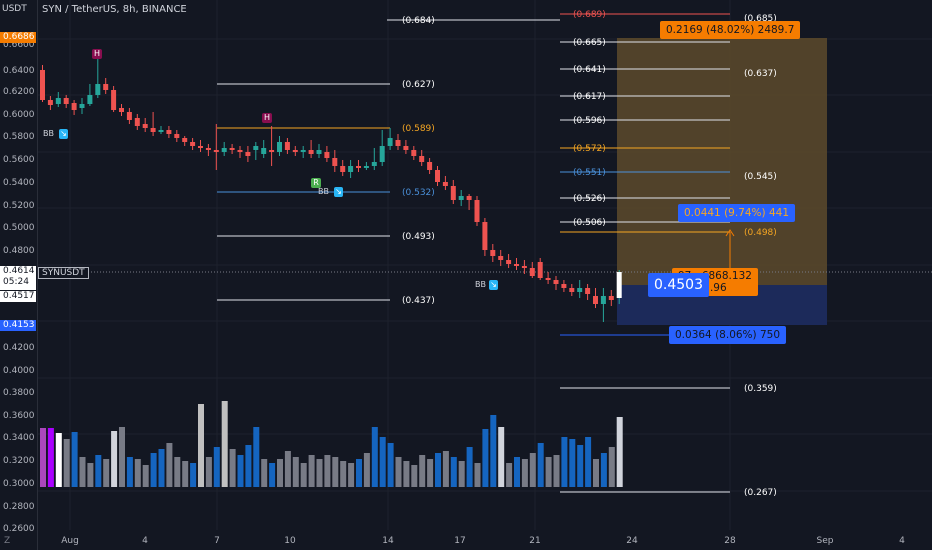  Describe the element at coordinates (902, 541) in the screenshot. I see `time-tick: 4` at that location.